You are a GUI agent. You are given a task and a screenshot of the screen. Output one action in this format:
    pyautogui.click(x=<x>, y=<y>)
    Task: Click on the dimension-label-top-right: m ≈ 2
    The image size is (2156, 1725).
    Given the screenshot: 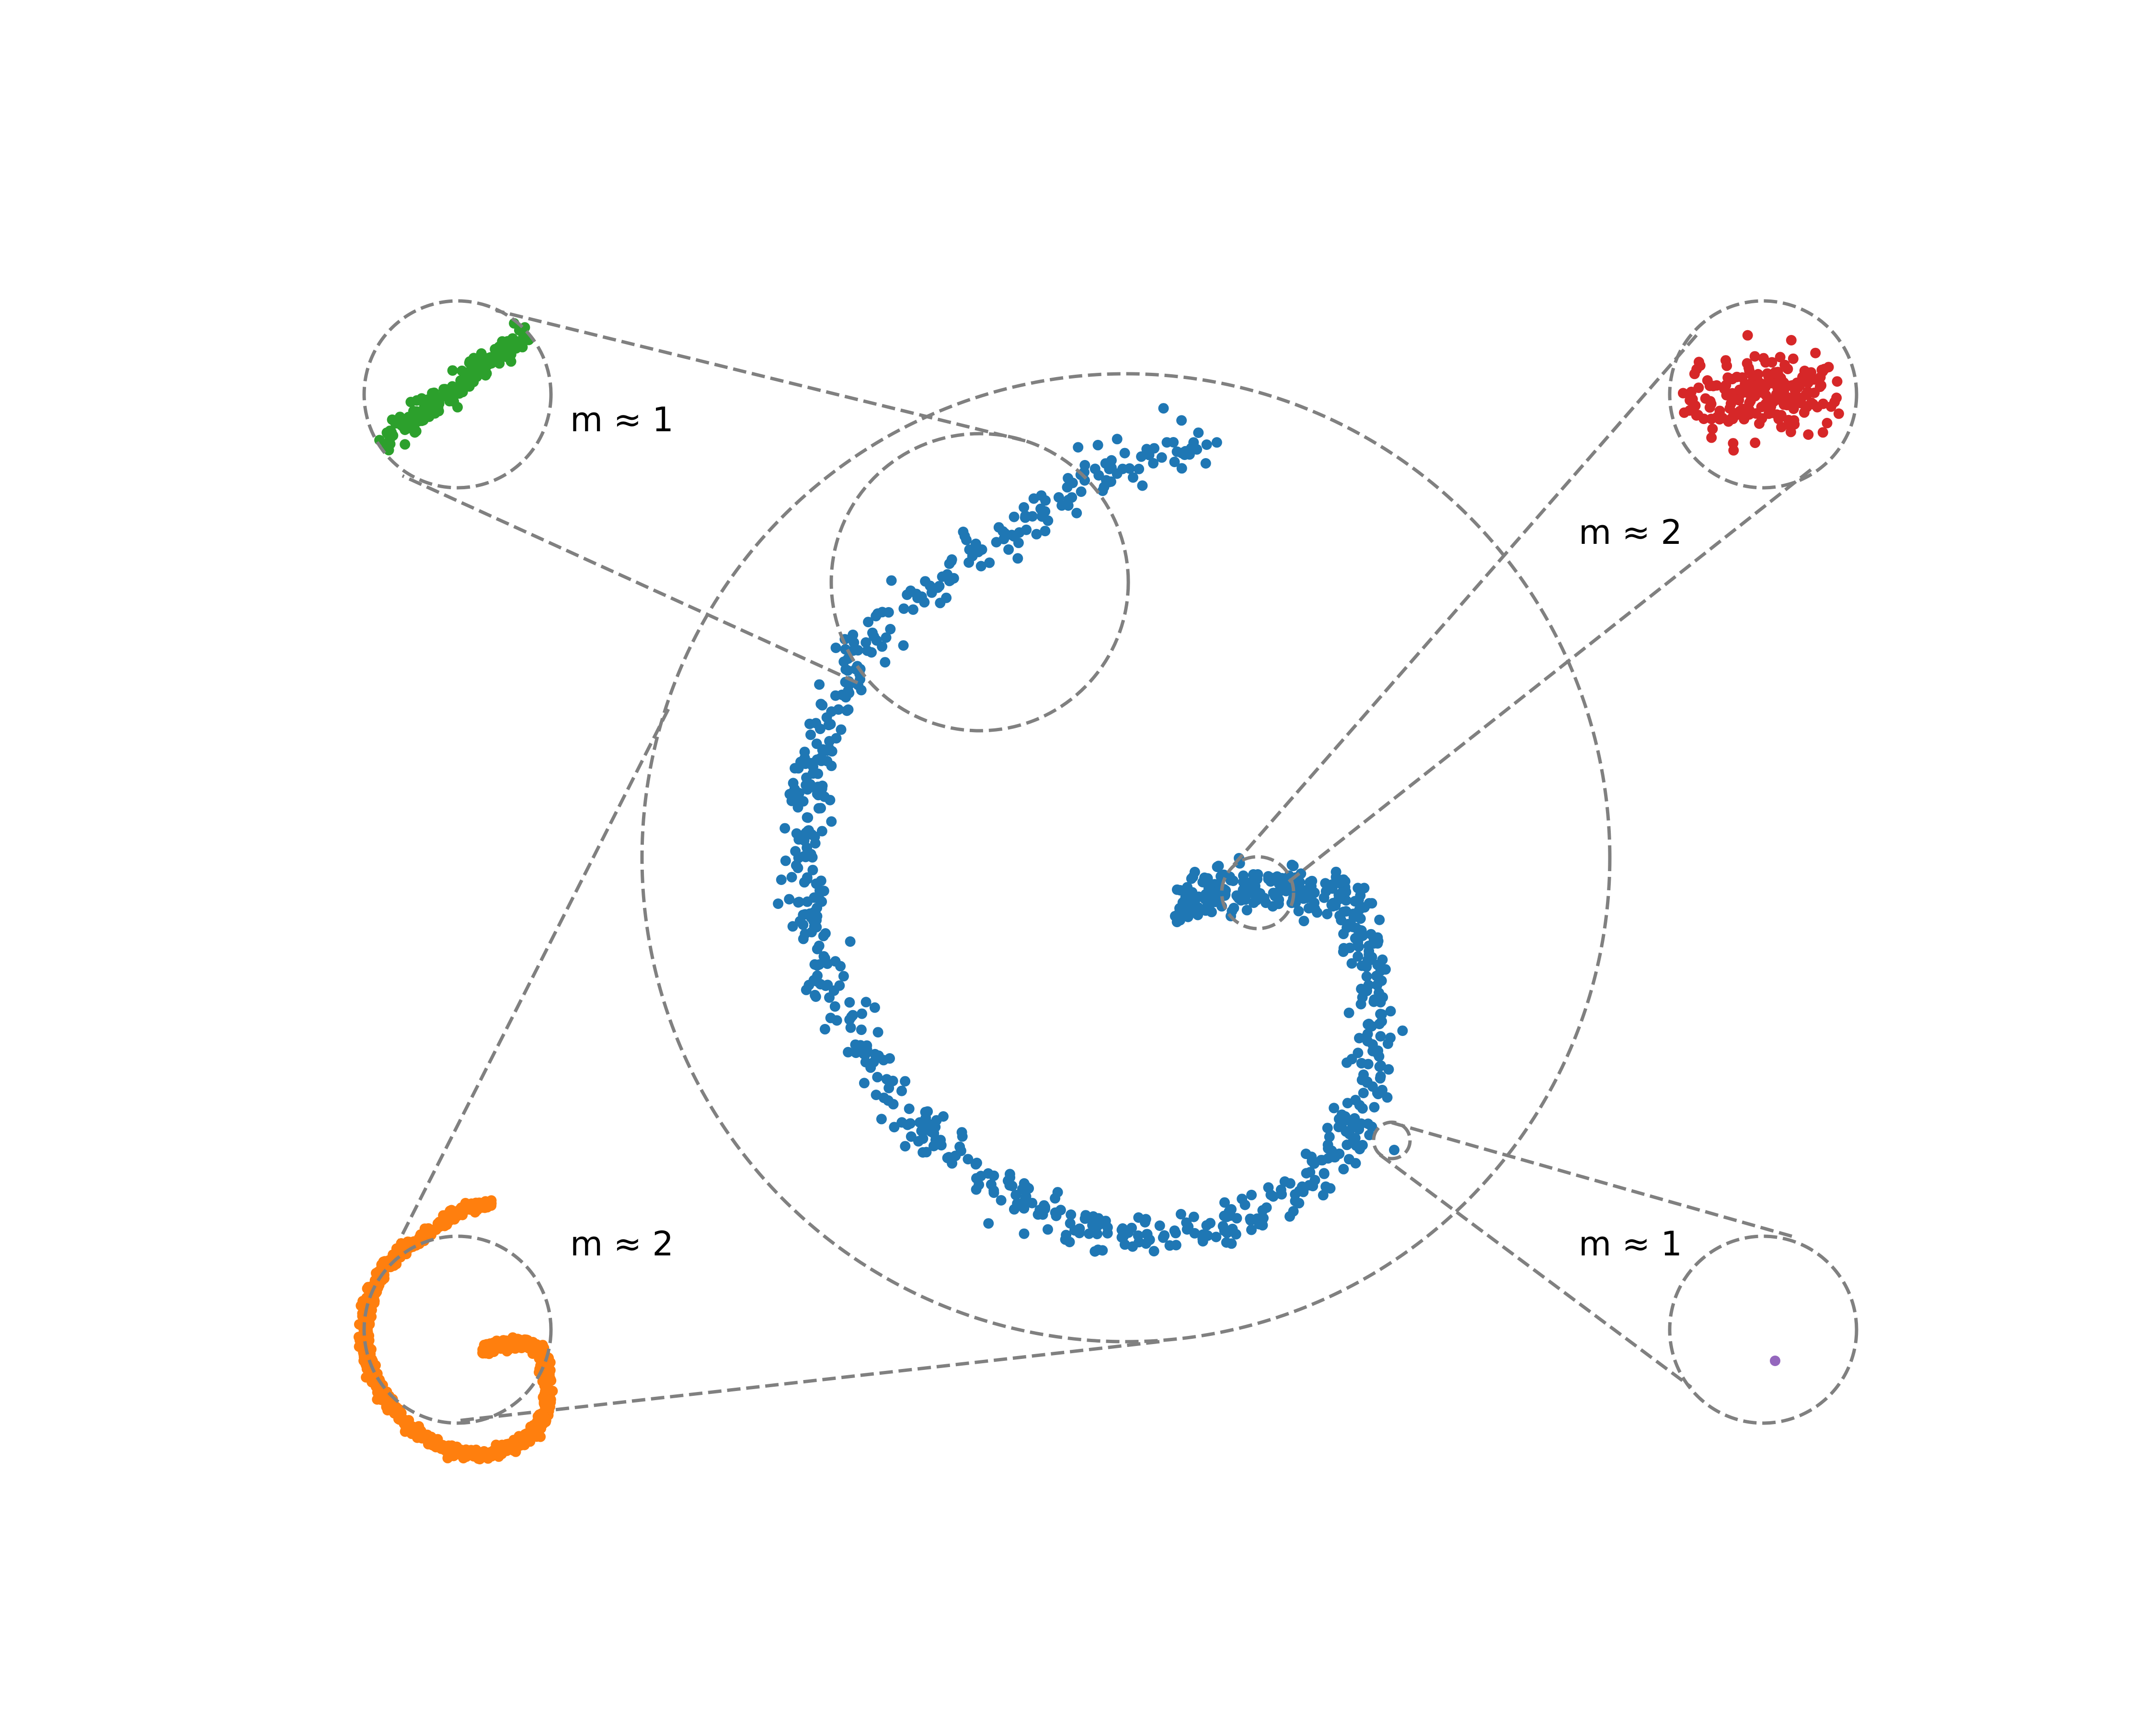 What is the action you would take?
    pyautogui.click(x=1630, y=532)
    